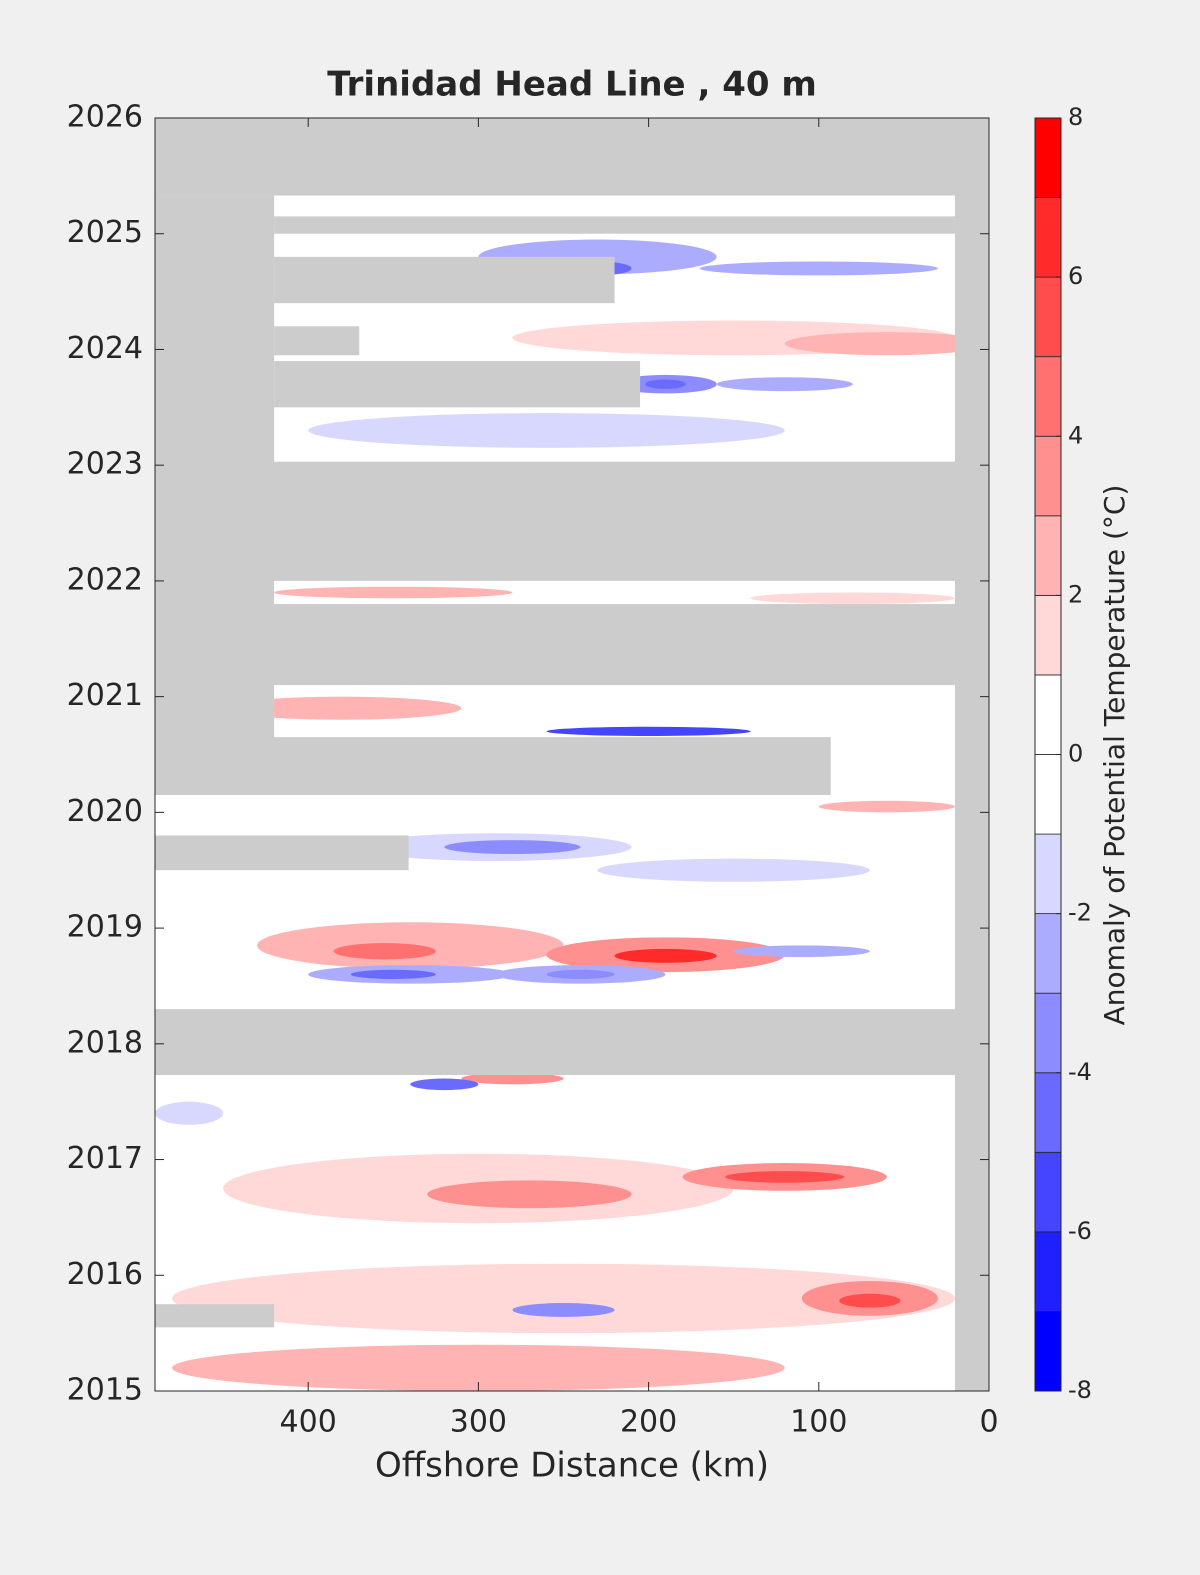 This screenshot has width=1200, height=1575. I want to click on colorbar-tick-label: 8, so click(1075, 117).